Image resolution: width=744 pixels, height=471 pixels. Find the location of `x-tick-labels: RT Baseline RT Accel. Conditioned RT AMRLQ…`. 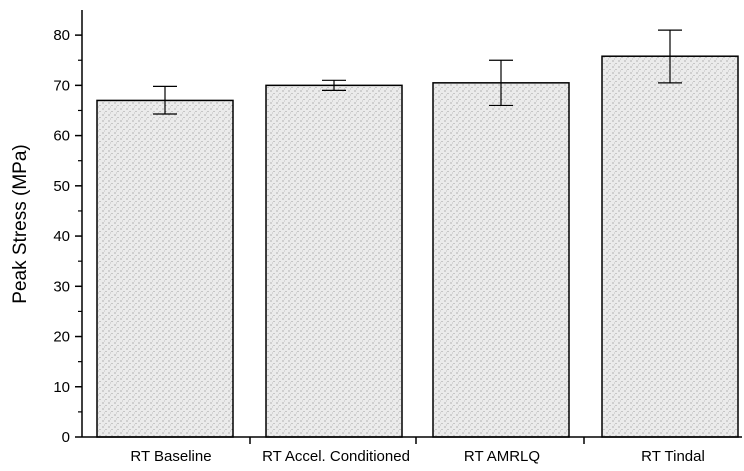

x-tick-labels: RT Baseline RT Accel. Conditioned RT AMRLQ… is located at coordinates (417, 456).